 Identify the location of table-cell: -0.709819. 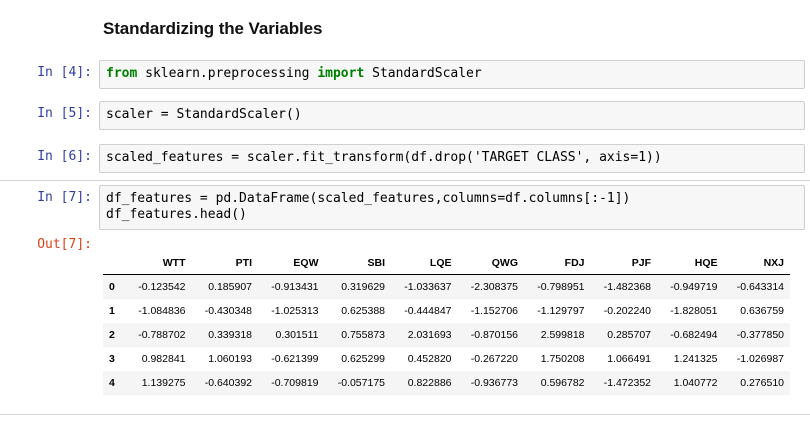
(295, 383).